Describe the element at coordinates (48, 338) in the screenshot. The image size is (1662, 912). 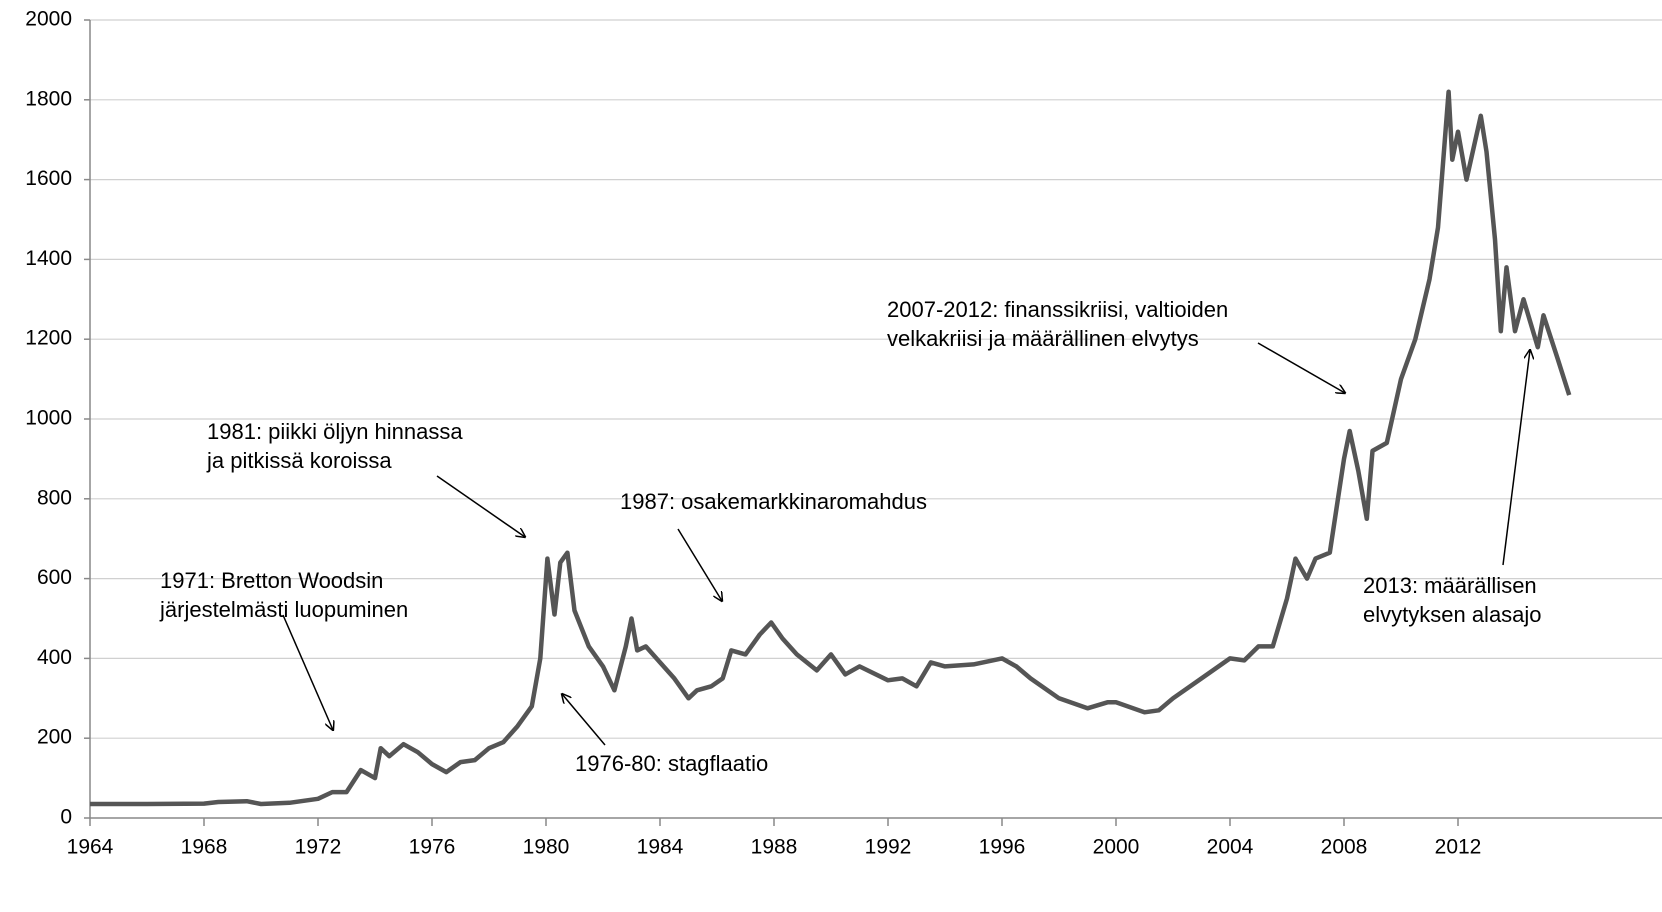
I see `y-tick-label: 1200` at that location.